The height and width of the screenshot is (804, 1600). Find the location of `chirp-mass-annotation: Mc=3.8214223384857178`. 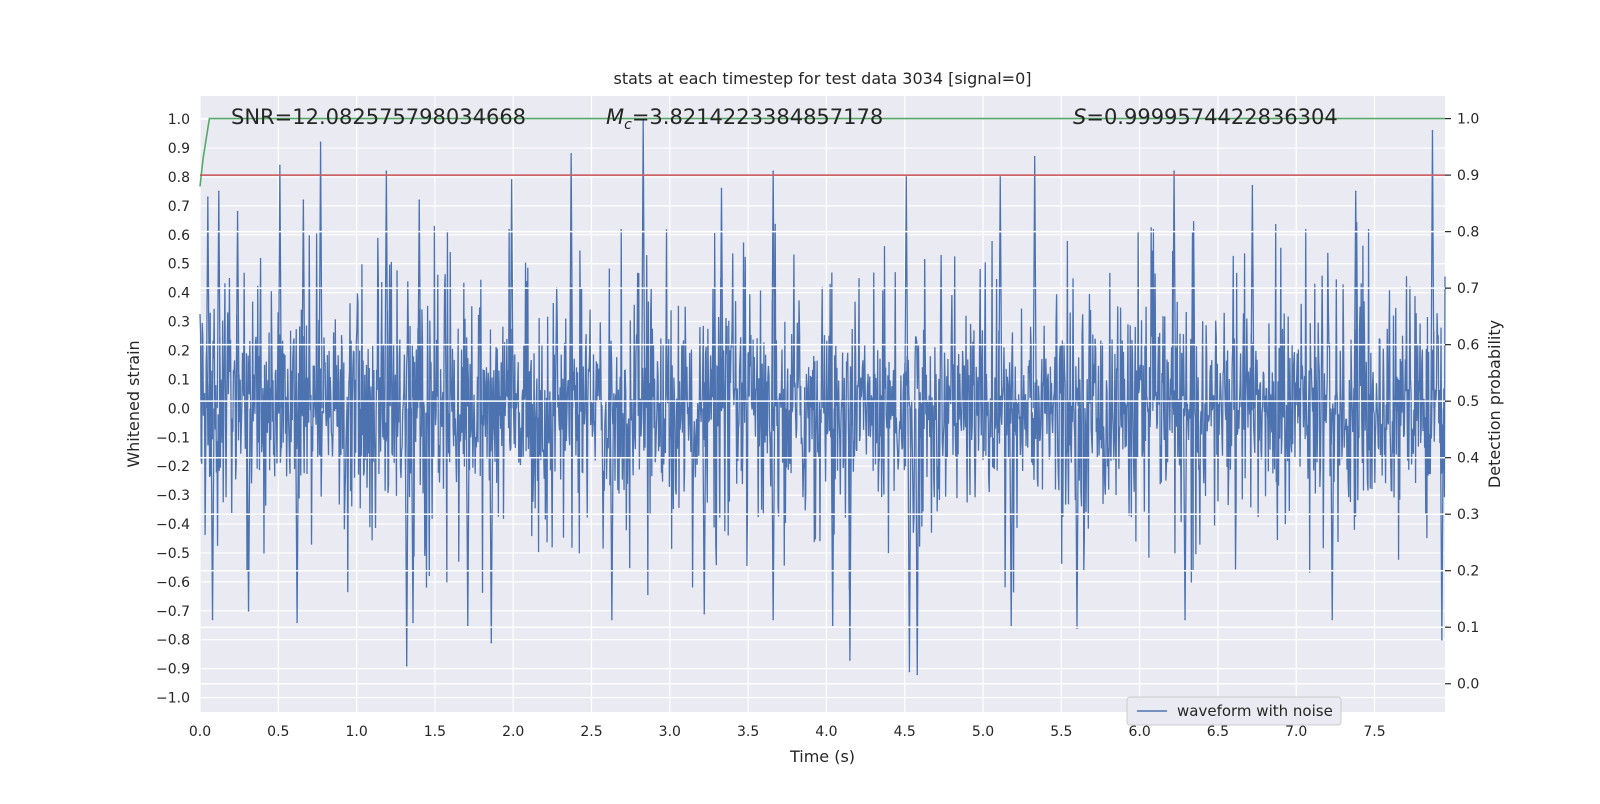

chirp-mass-annotation: Mc=3.8214223384857178 is located at coordinates (744, 119).